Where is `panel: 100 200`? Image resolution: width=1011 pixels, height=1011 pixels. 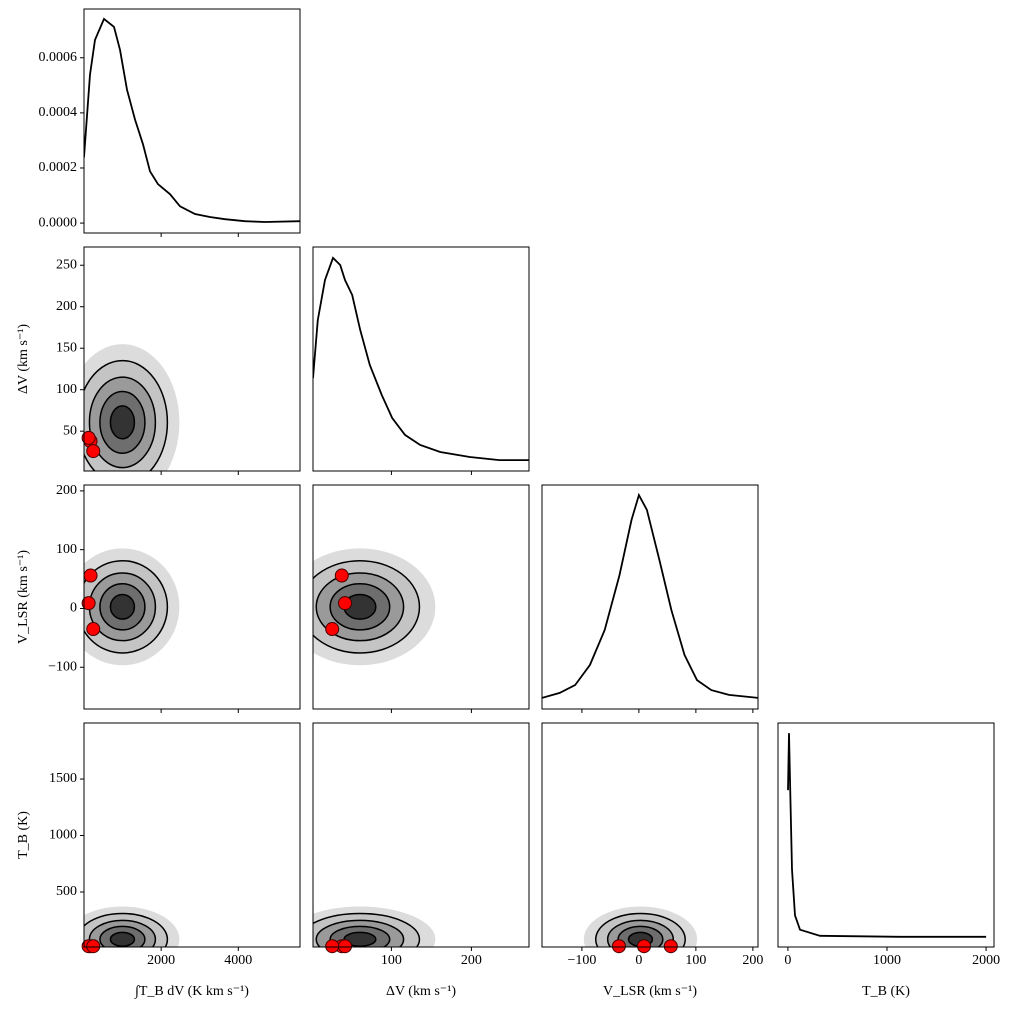
panel: 100 200 is located at coordinates (421, 845).